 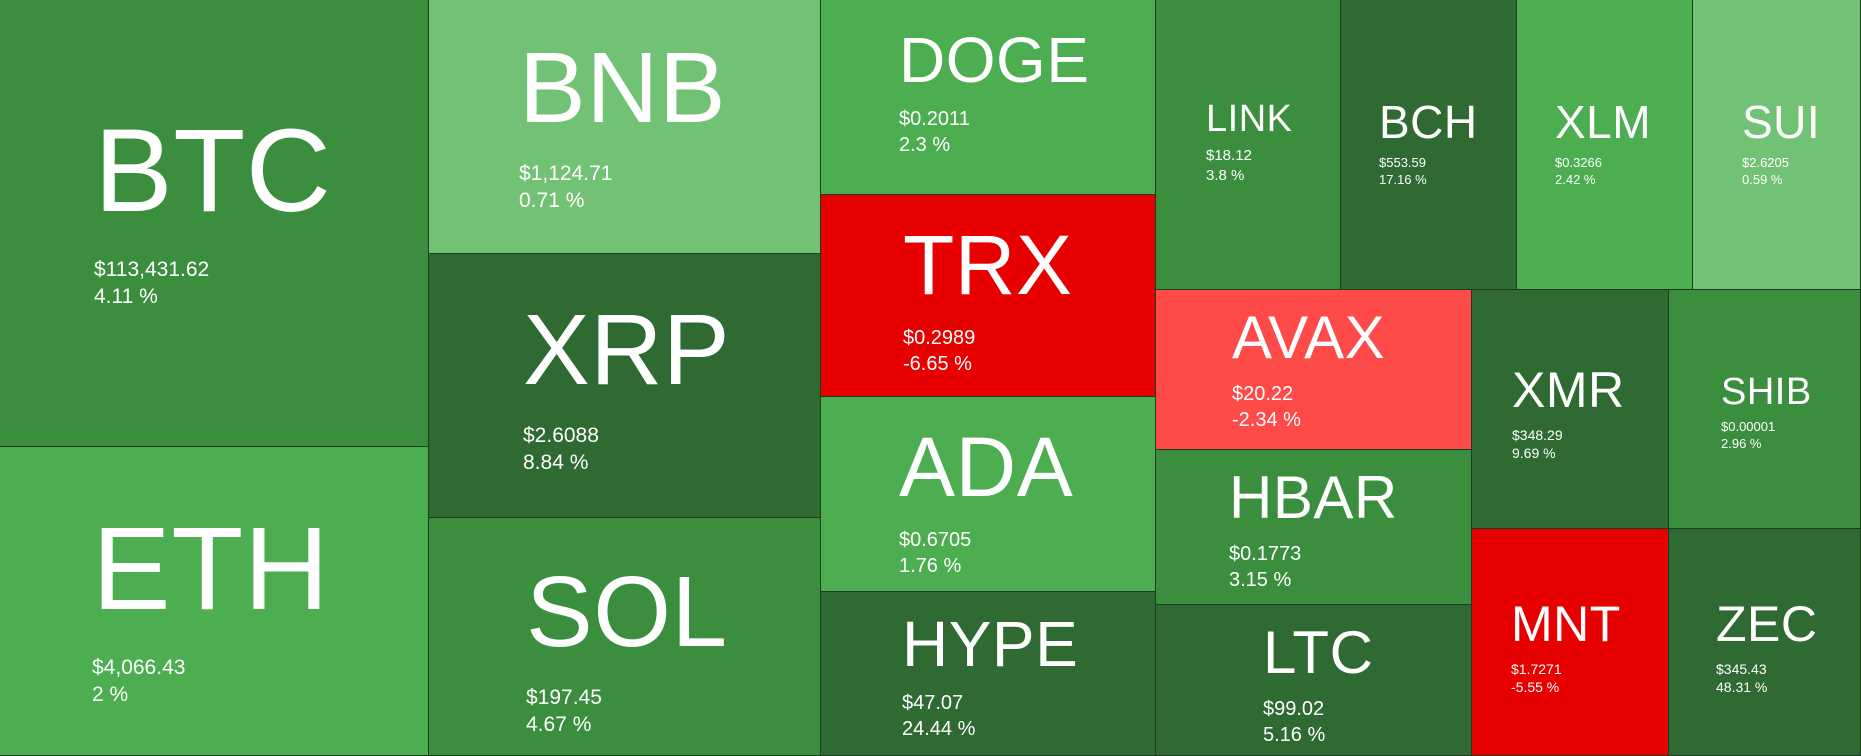 I want to click on tile-symbol: XLM, so click(x=1603, y=122).